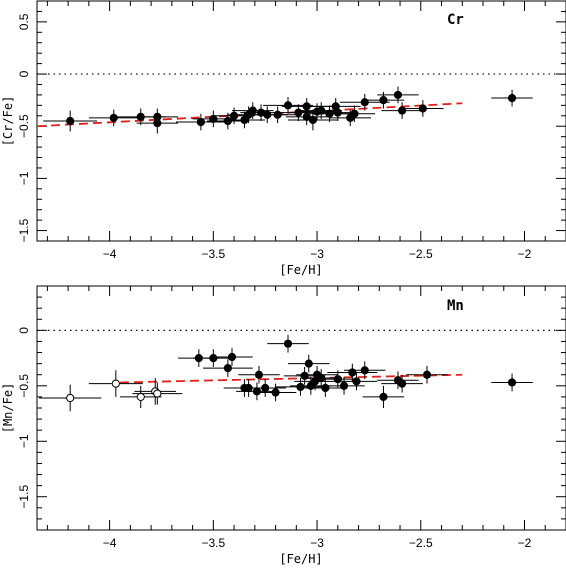  I want to click on fit-line-layer, so click(291, 378).